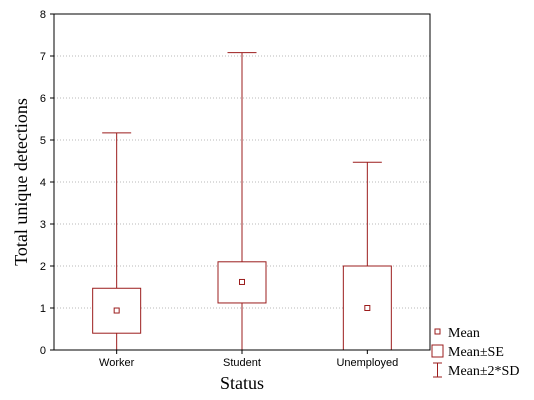  Describe the element at coordinates (43, 351) in the screenshot. I see `y-tick-label-0: 0` at that location.